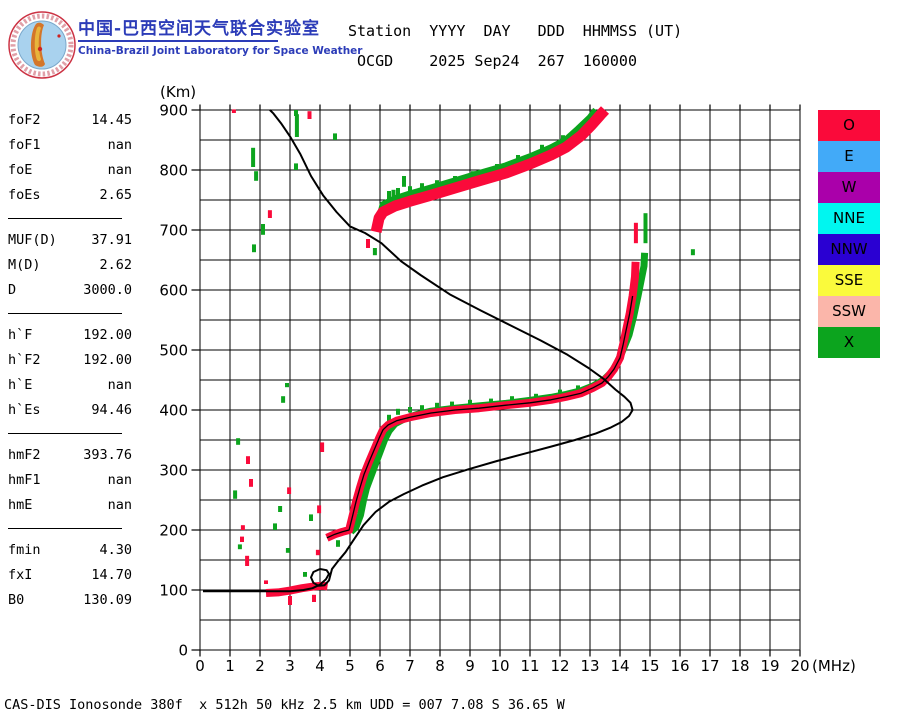 The height and width of the screenshot is (720, 900). Describe the element at coordinates (12, 290) in the screenshot. I see `param-label: D` at that location.